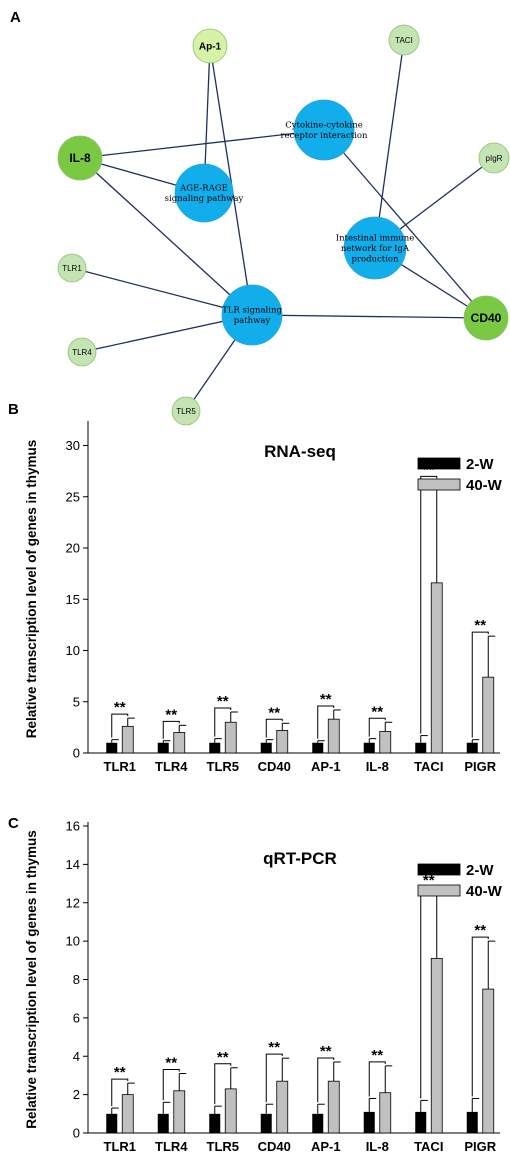 This screenshot has width=510, height=1162. I want to click on y-tick-label: 25, so click(73, 496).